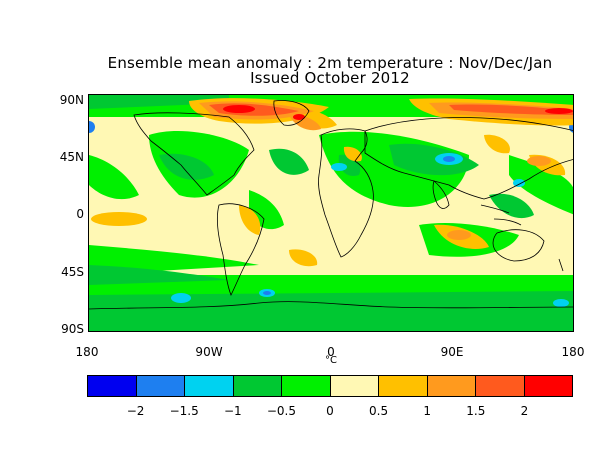 This screenshot has width=600, height=450. Describe the element at coordinates (452, 352) in the screenshot. I see `lon-label-90e: 90E` at that location.